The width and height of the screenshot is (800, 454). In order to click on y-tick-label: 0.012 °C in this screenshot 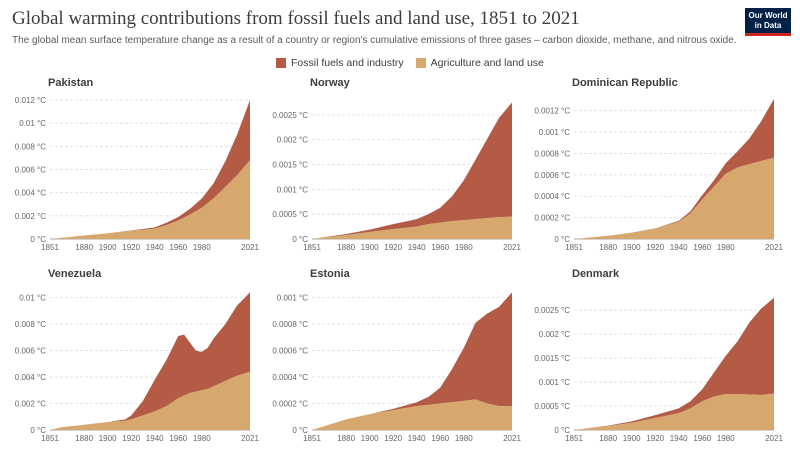, I will do `click(30, 100)`.